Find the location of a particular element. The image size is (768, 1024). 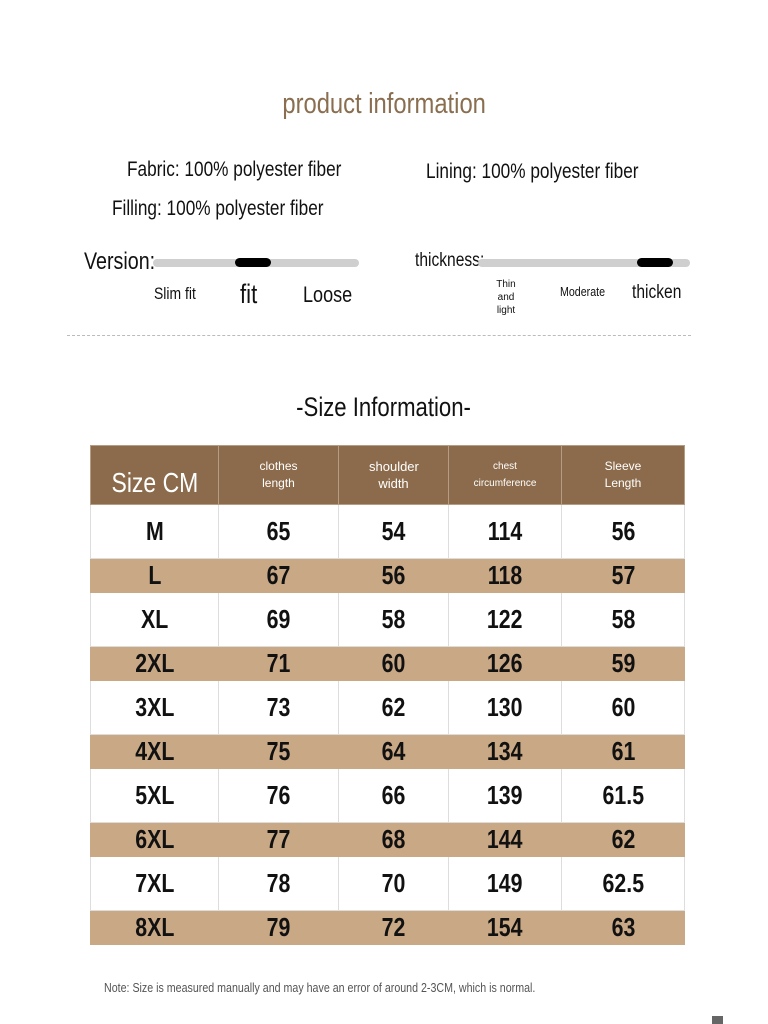

table-row: 7XL 78 70 149 62.5 is located at coordinates (387, 883).